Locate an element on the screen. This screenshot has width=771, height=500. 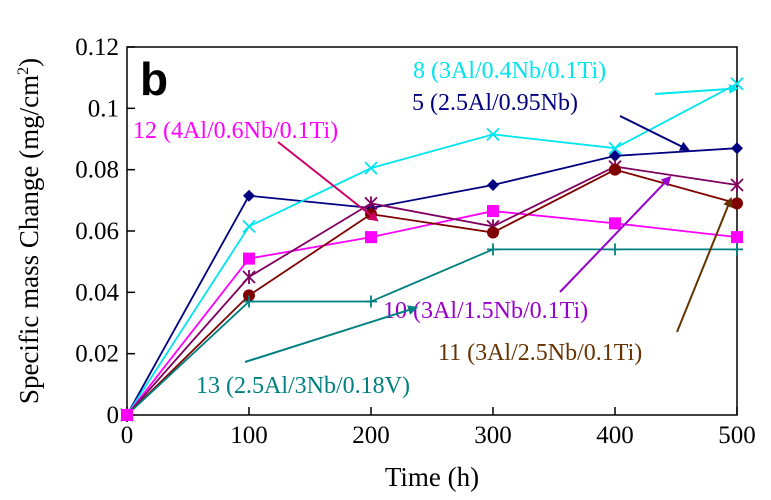
x-tick-label: 500 is located at coordinates (737, 435).